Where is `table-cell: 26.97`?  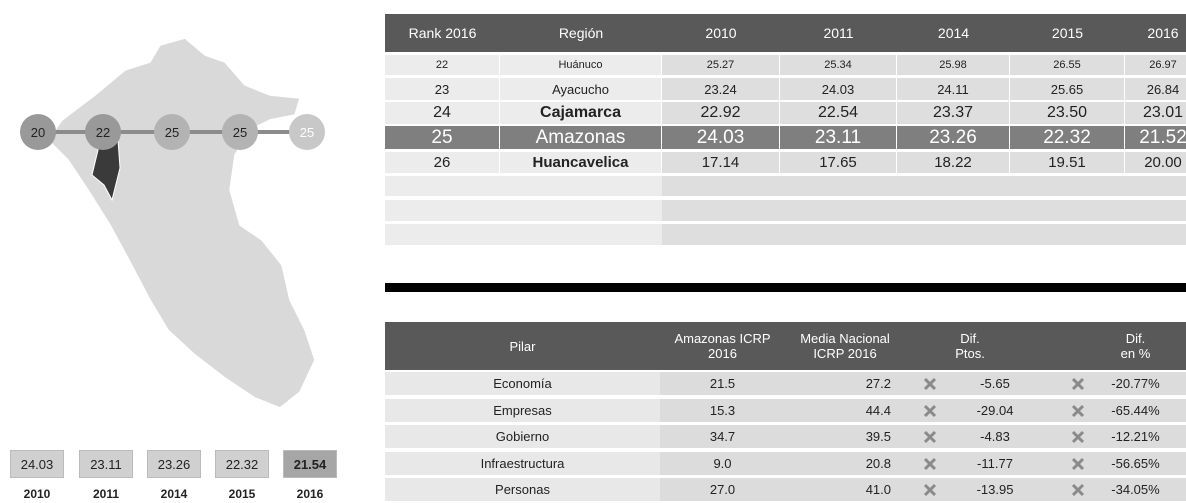
table-cell: 26.97 is located at coordinates (1155, 65).